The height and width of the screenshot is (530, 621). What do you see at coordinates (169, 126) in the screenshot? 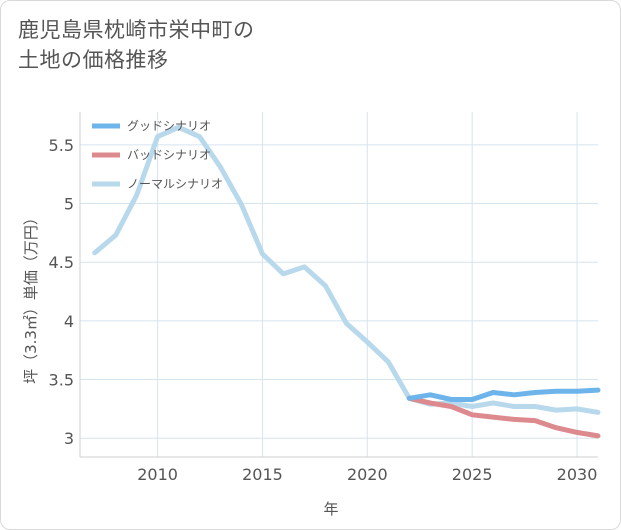
I see `legend-label: グッドシナリオ` at bounding box center [169, 126].